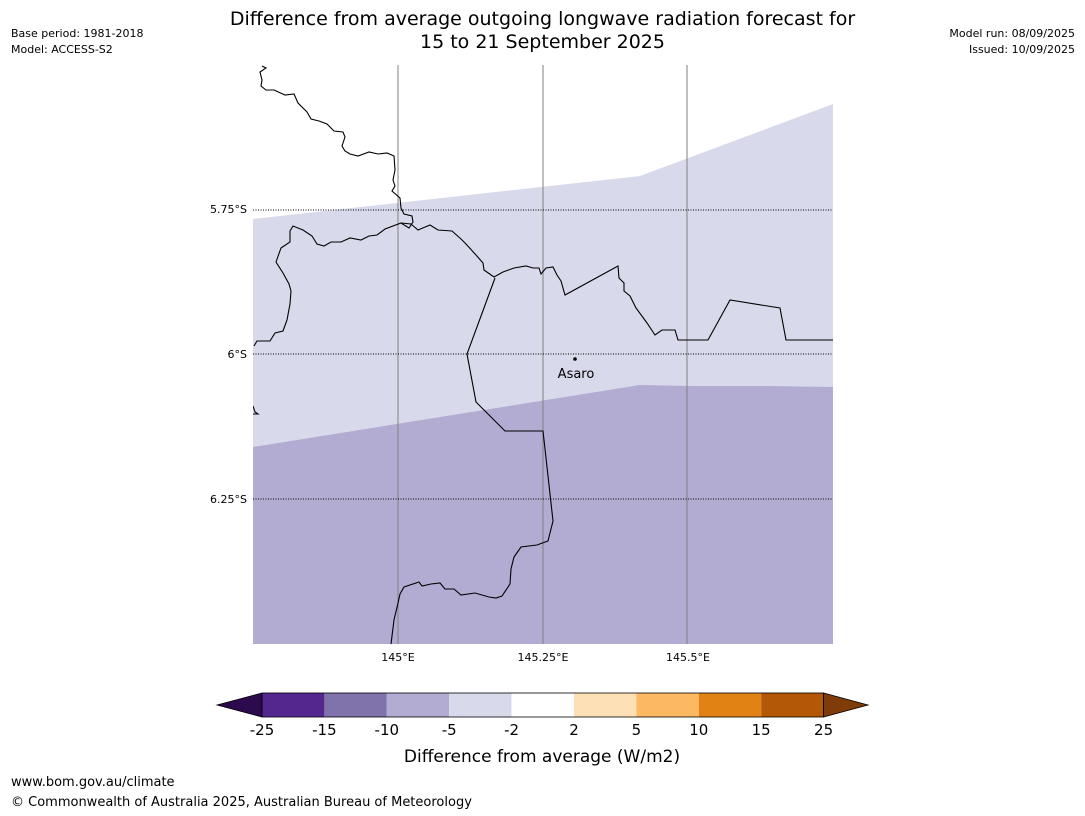 The width and height of the screenshot is (1085, 816). I want to click on footer-url: www.bom.gov.au/climate, so click(93, 782).